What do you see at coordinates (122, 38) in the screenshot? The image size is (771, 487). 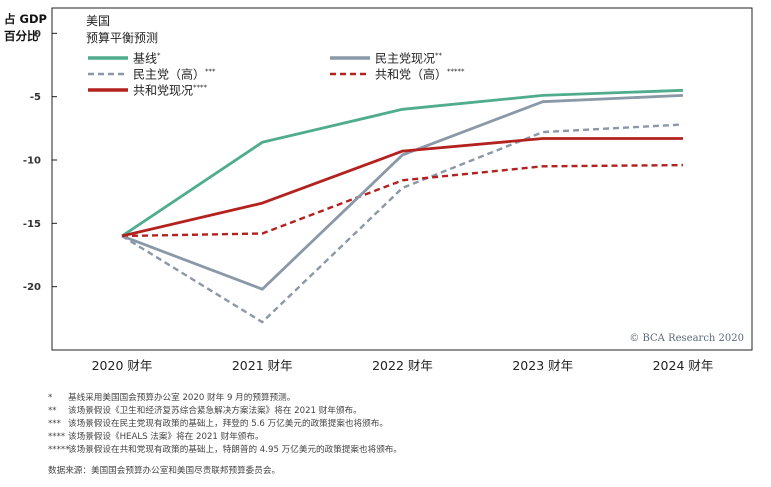 I see `chart-title-line-2: 预算平衡预测` at bounding box center [122, 38].